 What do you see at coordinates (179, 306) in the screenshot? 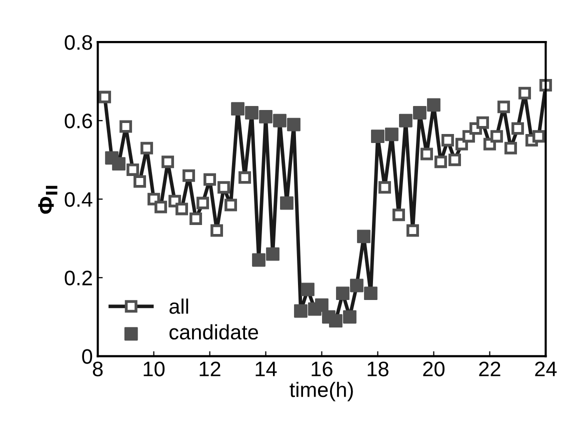
I see `legend-label: all` at bounding box center [179, 306].